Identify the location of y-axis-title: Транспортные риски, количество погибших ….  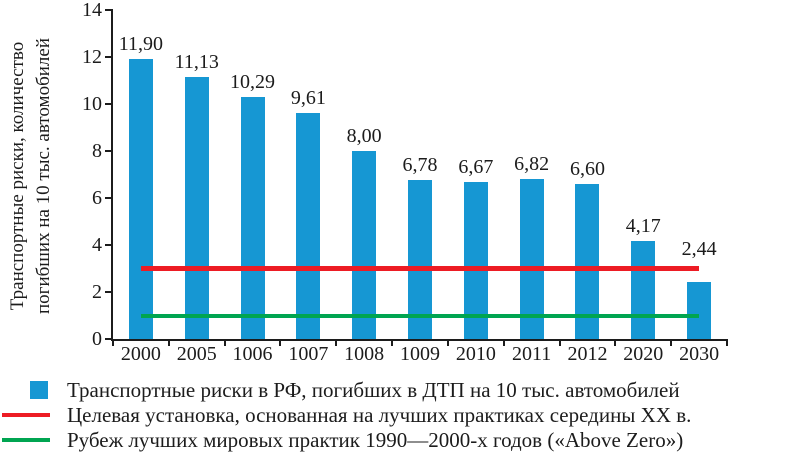
(31, 178).